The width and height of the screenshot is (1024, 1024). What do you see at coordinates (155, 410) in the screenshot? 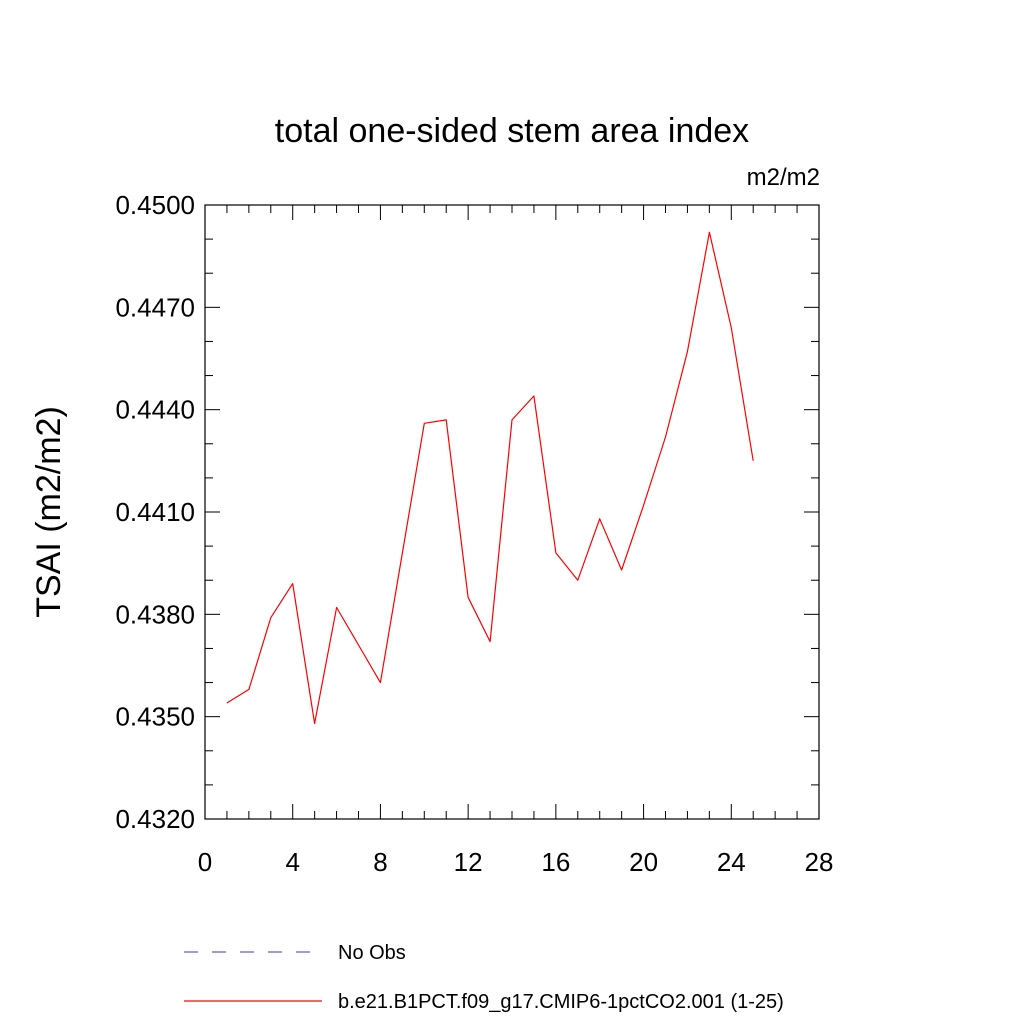
I see `y-tick-label: 0.4440` at bounding box center [155, 410].